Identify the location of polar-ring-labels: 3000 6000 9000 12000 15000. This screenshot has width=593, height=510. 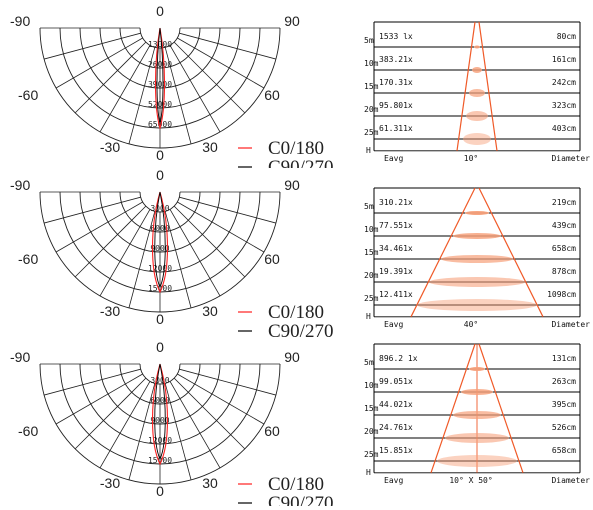
(160, 248).